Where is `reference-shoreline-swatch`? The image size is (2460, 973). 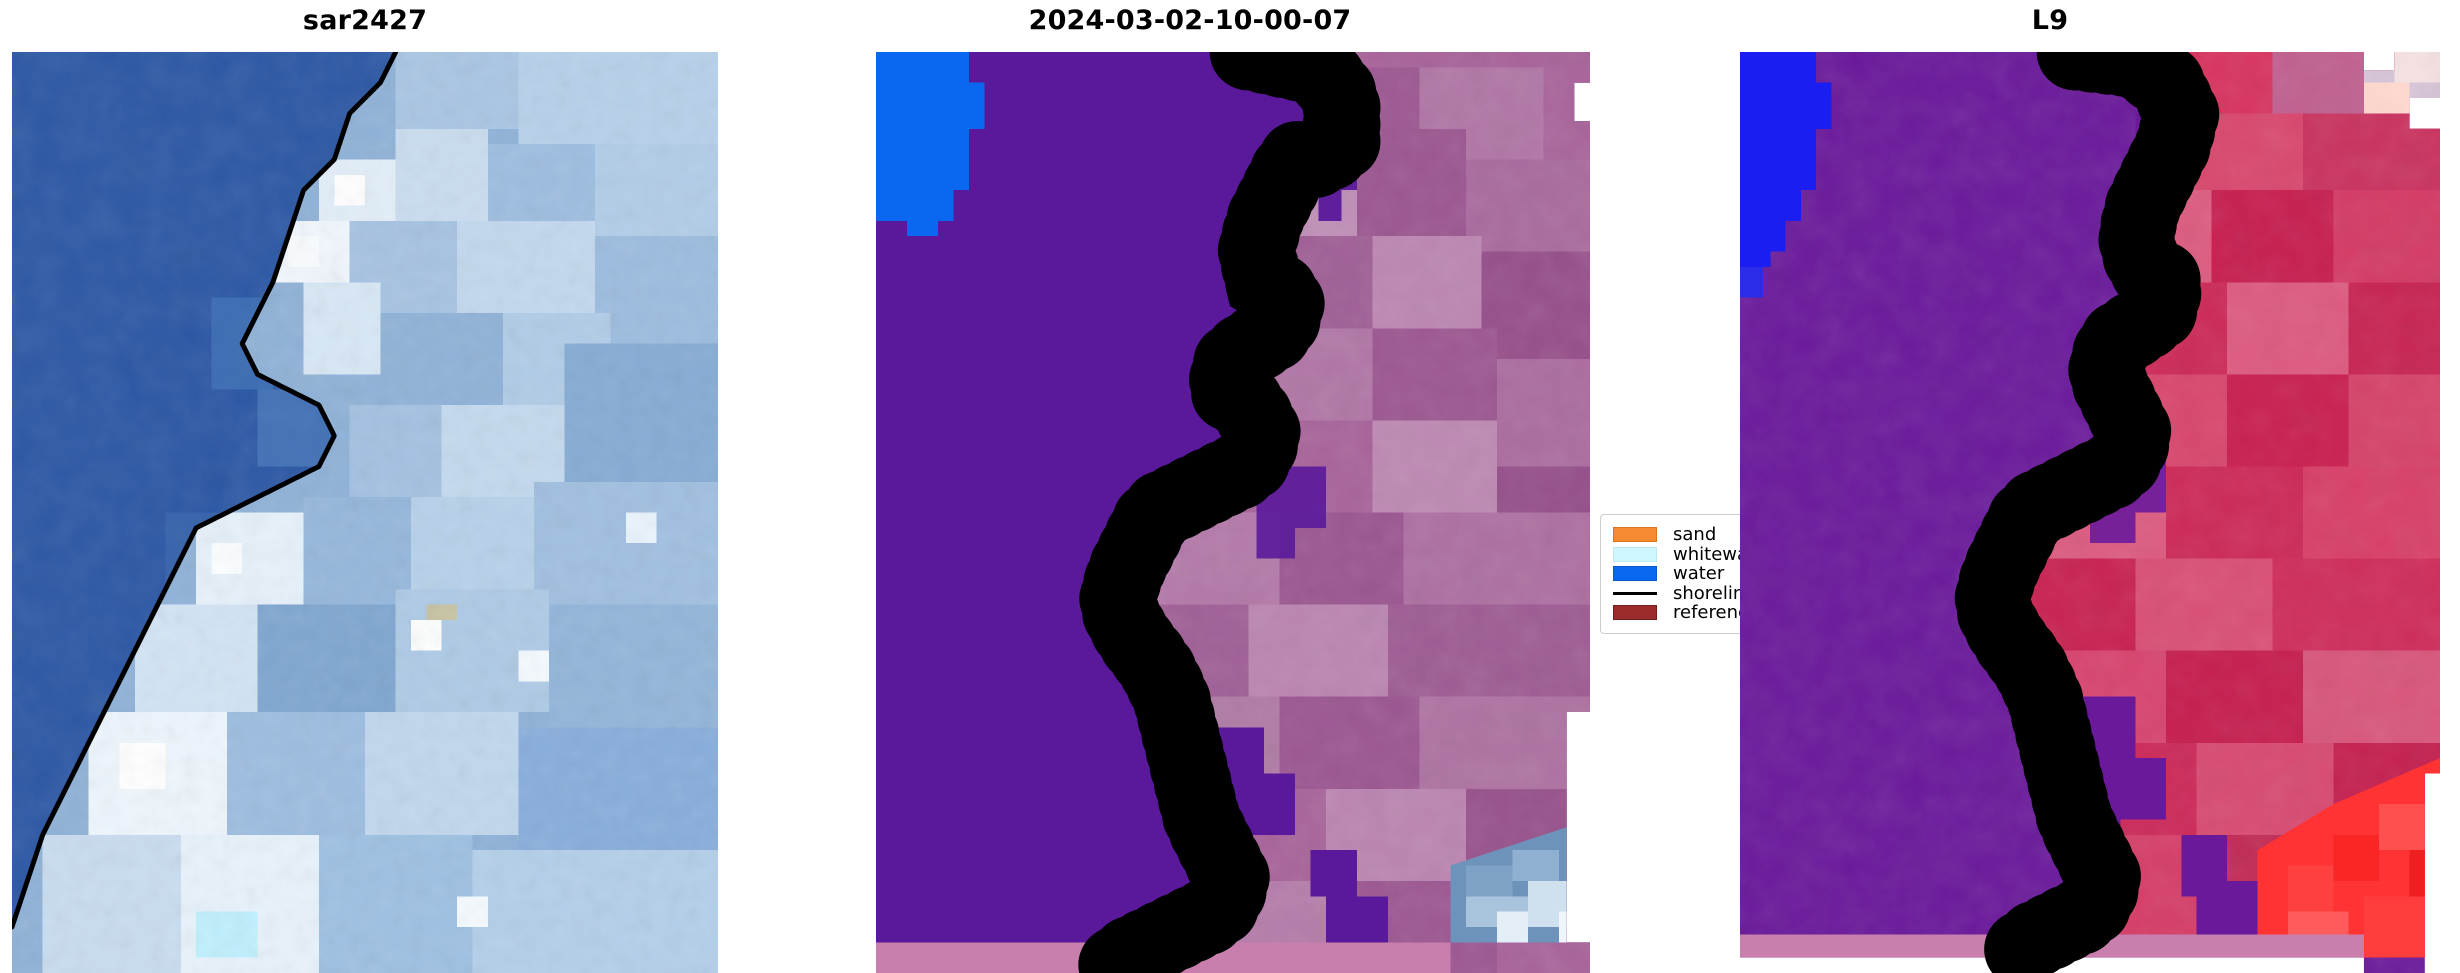
reference-shoreline-swatch is located at coordinates (1635, 613).